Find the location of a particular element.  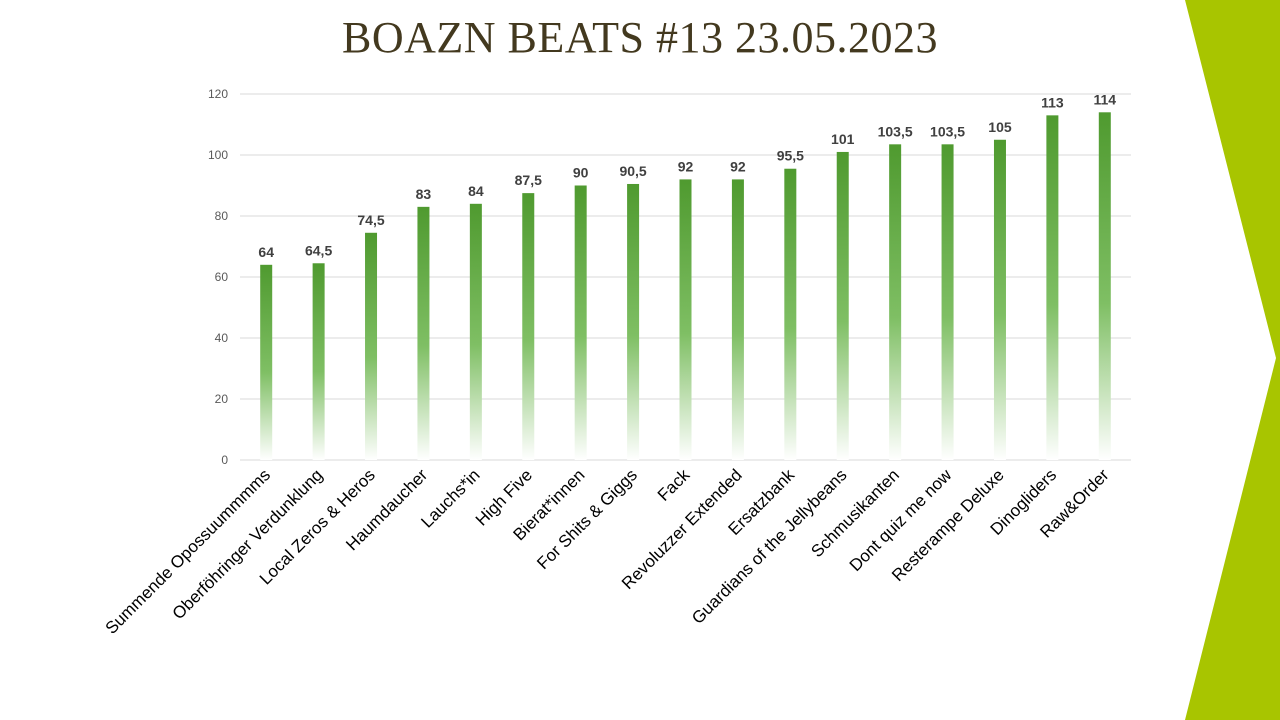

data-label: 113 is located at coordinates (1052, 102).